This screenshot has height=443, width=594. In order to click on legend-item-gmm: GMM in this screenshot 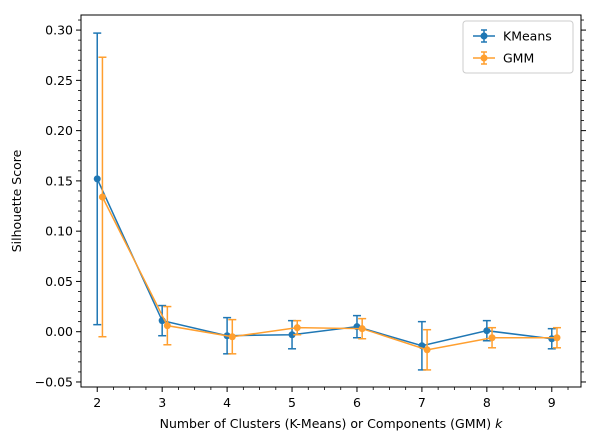, I will do `click(503, 58)`.